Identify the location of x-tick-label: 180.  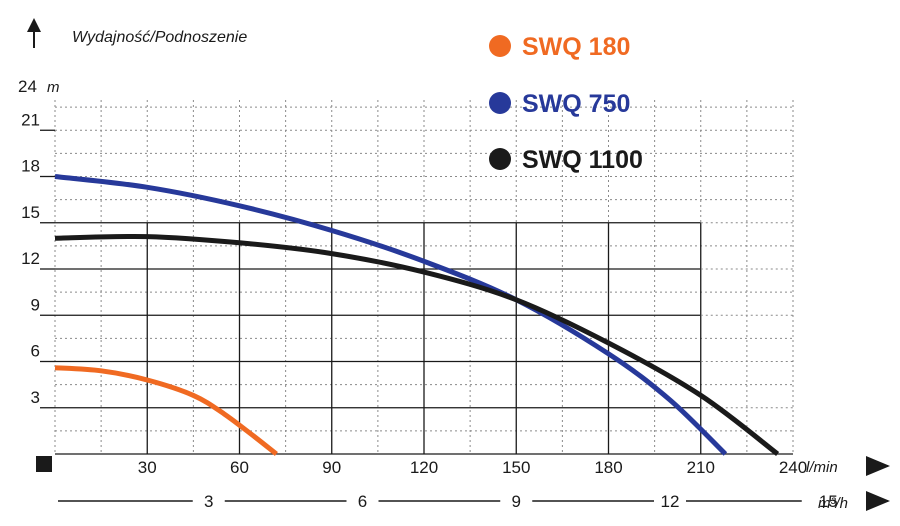
(608, 467).